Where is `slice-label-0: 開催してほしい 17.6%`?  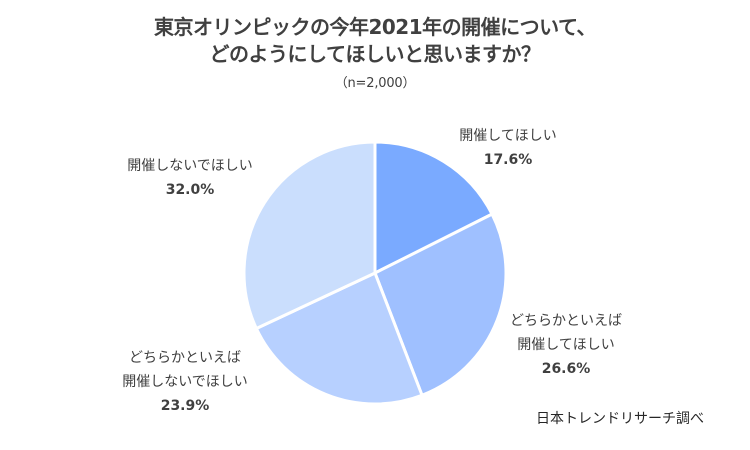 slice-label-0: 開催してほしい 17.6% is located at coordinates (508, 148).